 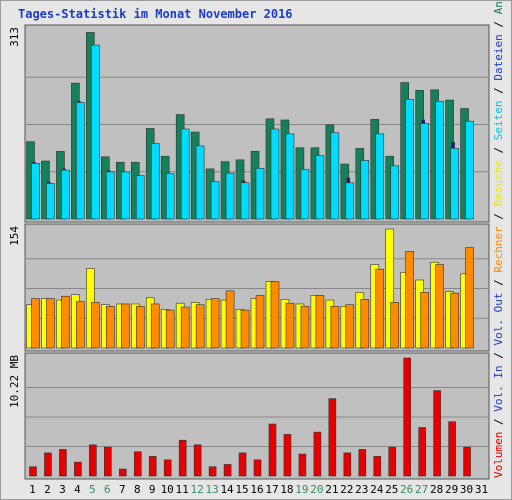 What do you see at coordinates (286, 489) in the screenshot?
I see `x-tick-label: 18` at bounding box center [286, 489].